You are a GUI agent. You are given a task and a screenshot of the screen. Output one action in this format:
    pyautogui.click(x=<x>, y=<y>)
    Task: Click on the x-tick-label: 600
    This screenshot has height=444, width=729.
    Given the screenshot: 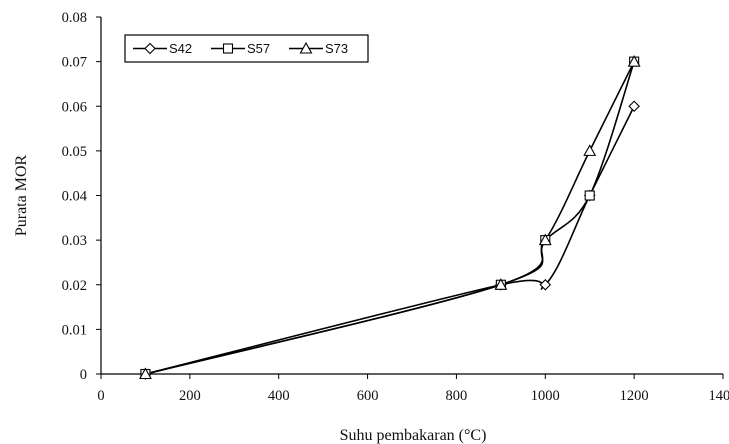 What is the action you would take?
    pyautogui.click(x=368, y=396)
    